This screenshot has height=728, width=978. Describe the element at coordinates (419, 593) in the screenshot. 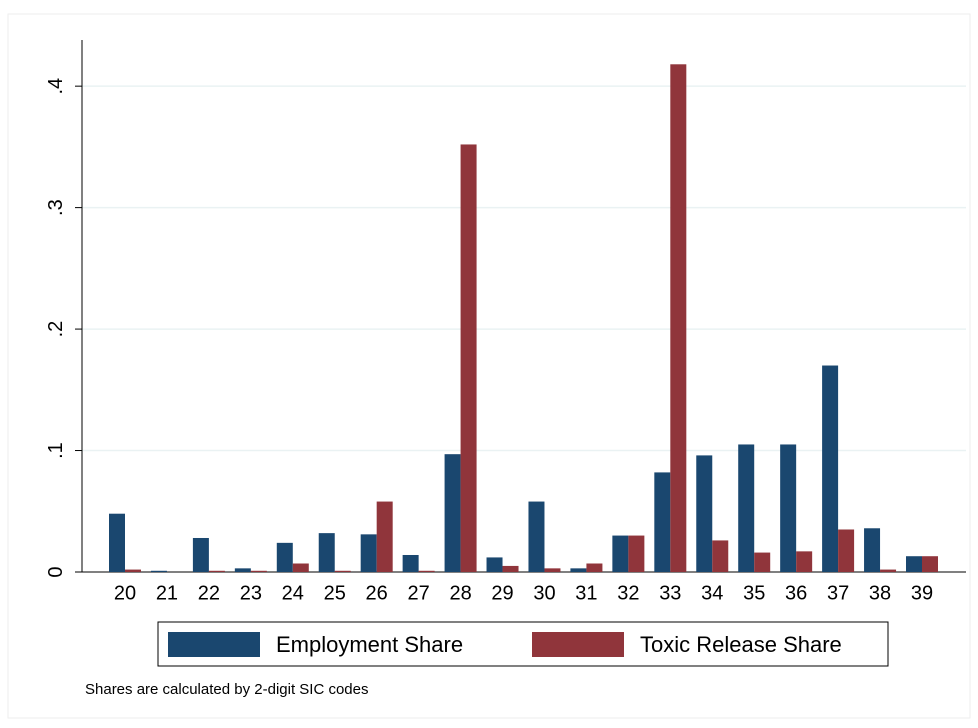

I see `x-tick-label: 27` at that location.